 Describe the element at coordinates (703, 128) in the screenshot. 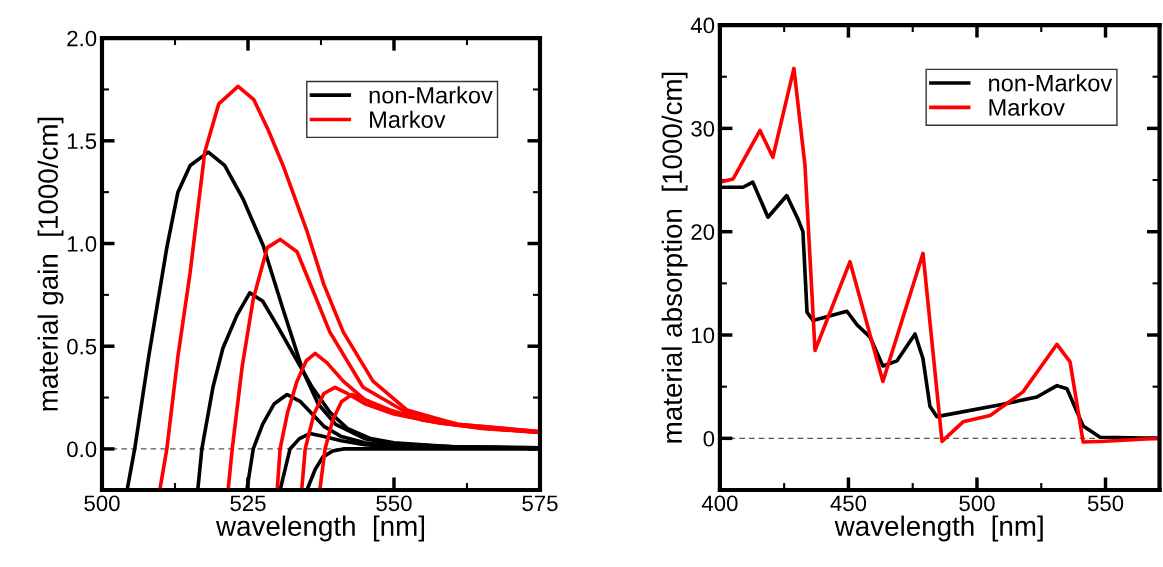

I see `y-tick-label: 30` at that location.